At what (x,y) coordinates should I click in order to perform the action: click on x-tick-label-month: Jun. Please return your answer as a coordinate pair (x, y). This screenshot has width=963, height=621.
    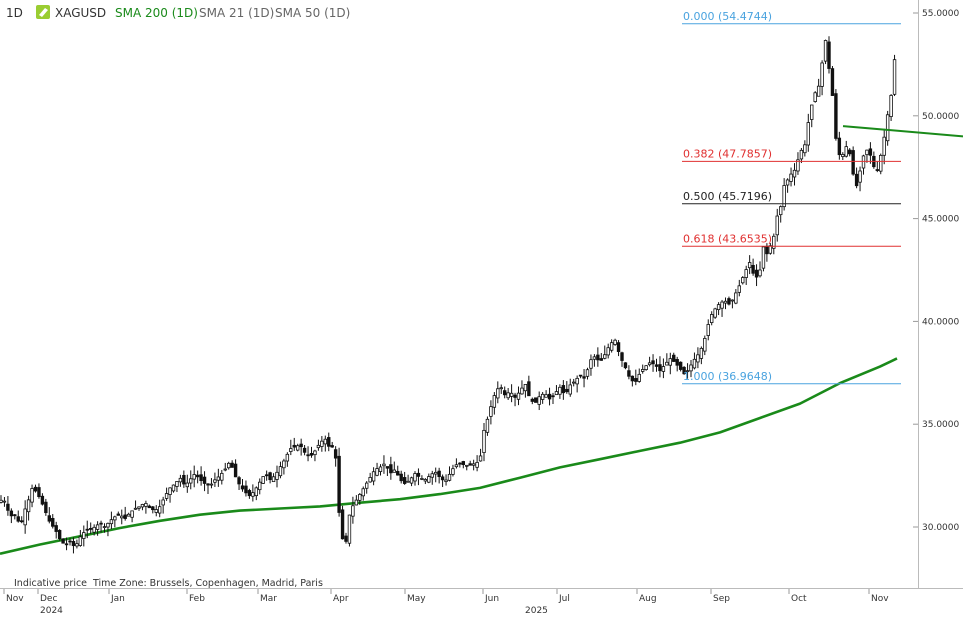
    Looking at the image, I should click on (491, 599).